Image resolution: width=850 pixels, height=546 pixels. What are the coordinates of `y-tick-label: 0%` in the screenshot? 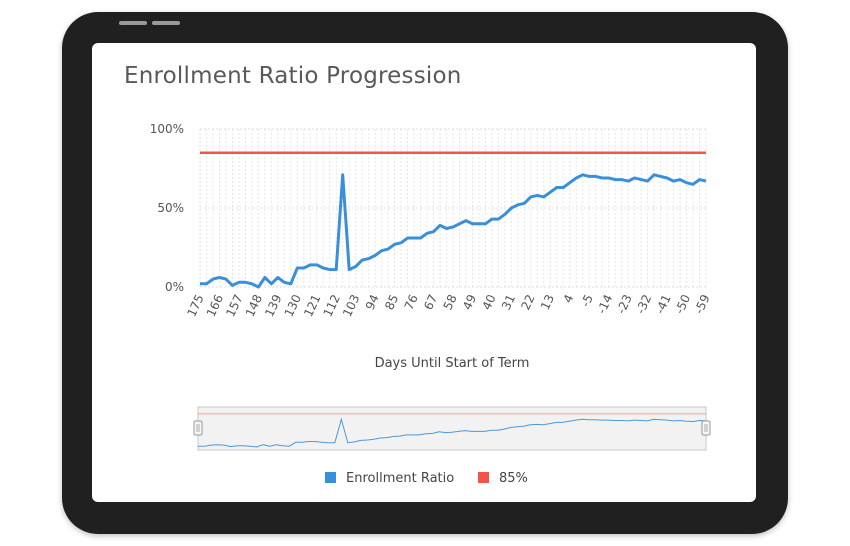 It's located at (174, 287).